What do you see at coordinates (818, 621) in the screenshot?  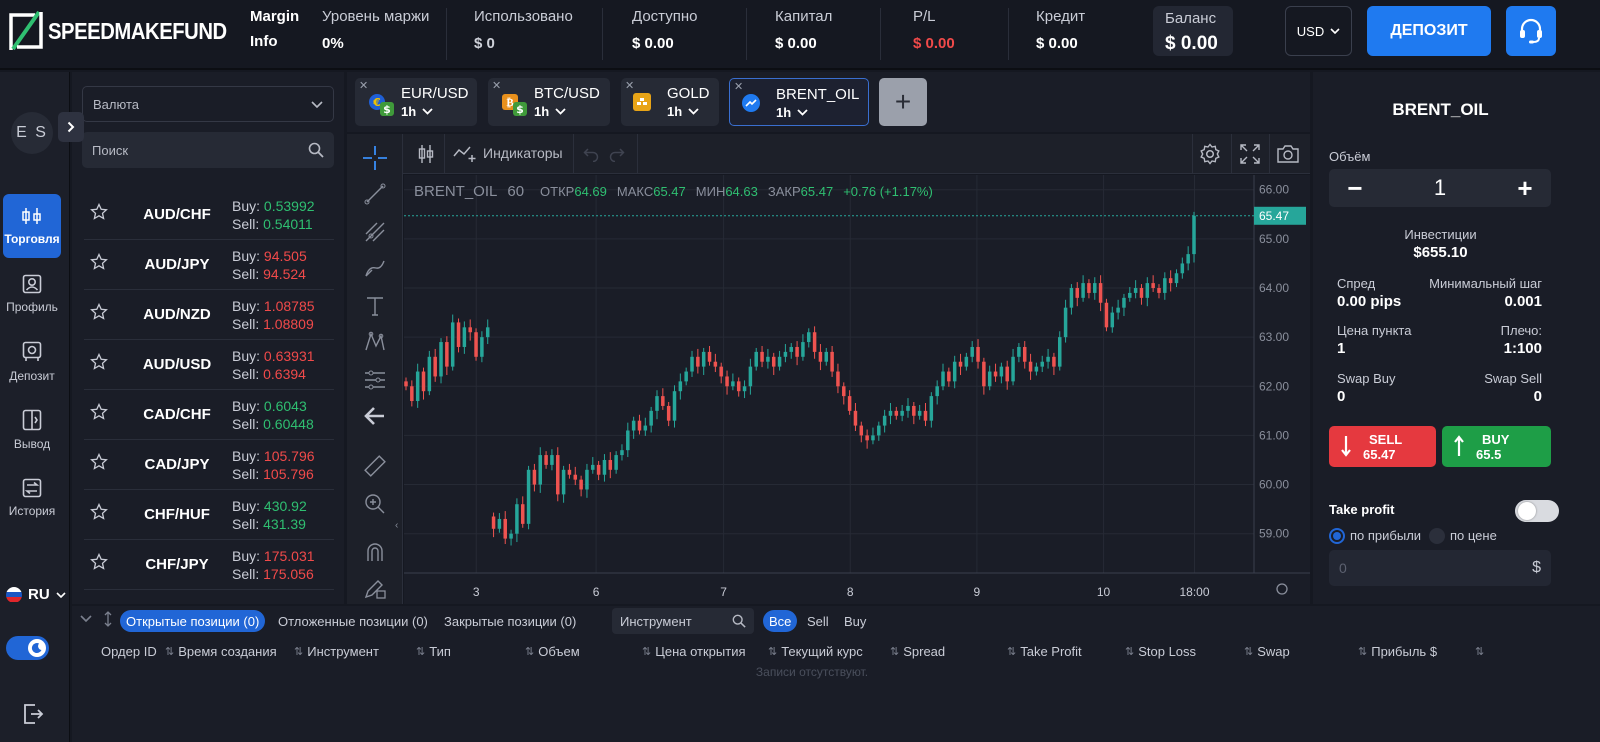 I see `filter-sell: Sell` at bounding box center [818, 621].